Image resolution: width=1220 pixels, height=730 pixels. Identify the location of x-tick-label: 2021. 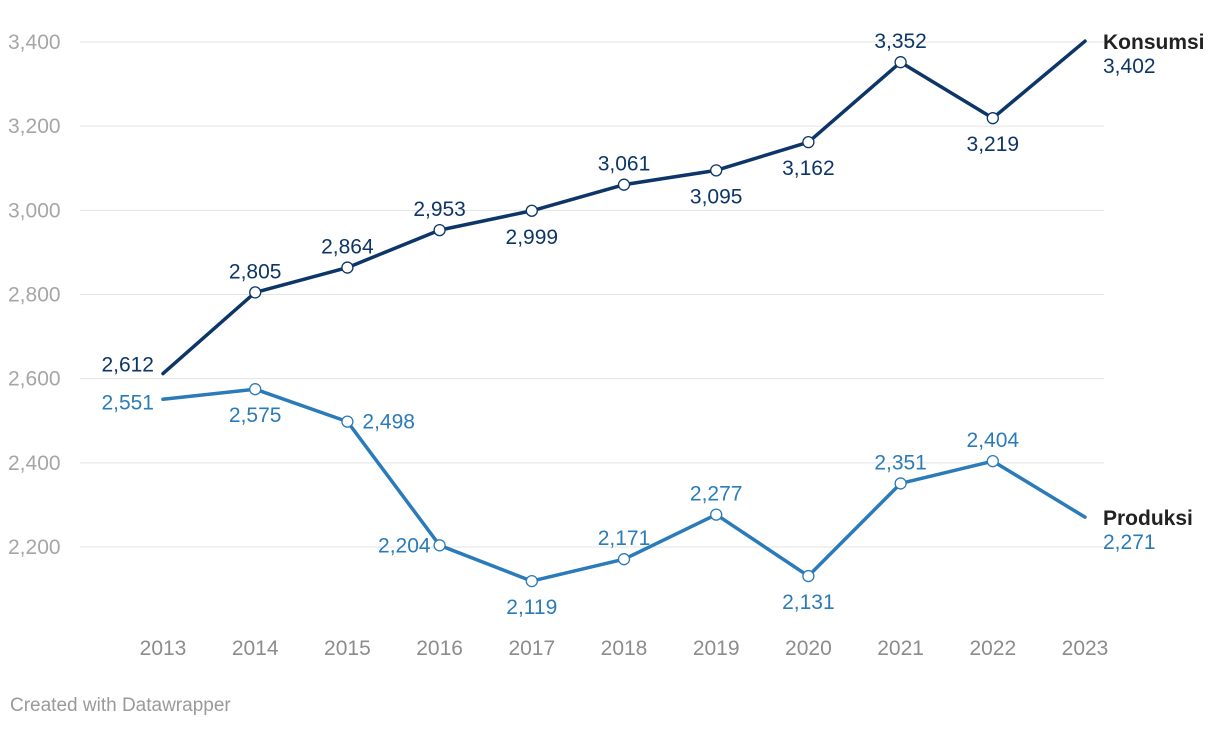
(900, 648).